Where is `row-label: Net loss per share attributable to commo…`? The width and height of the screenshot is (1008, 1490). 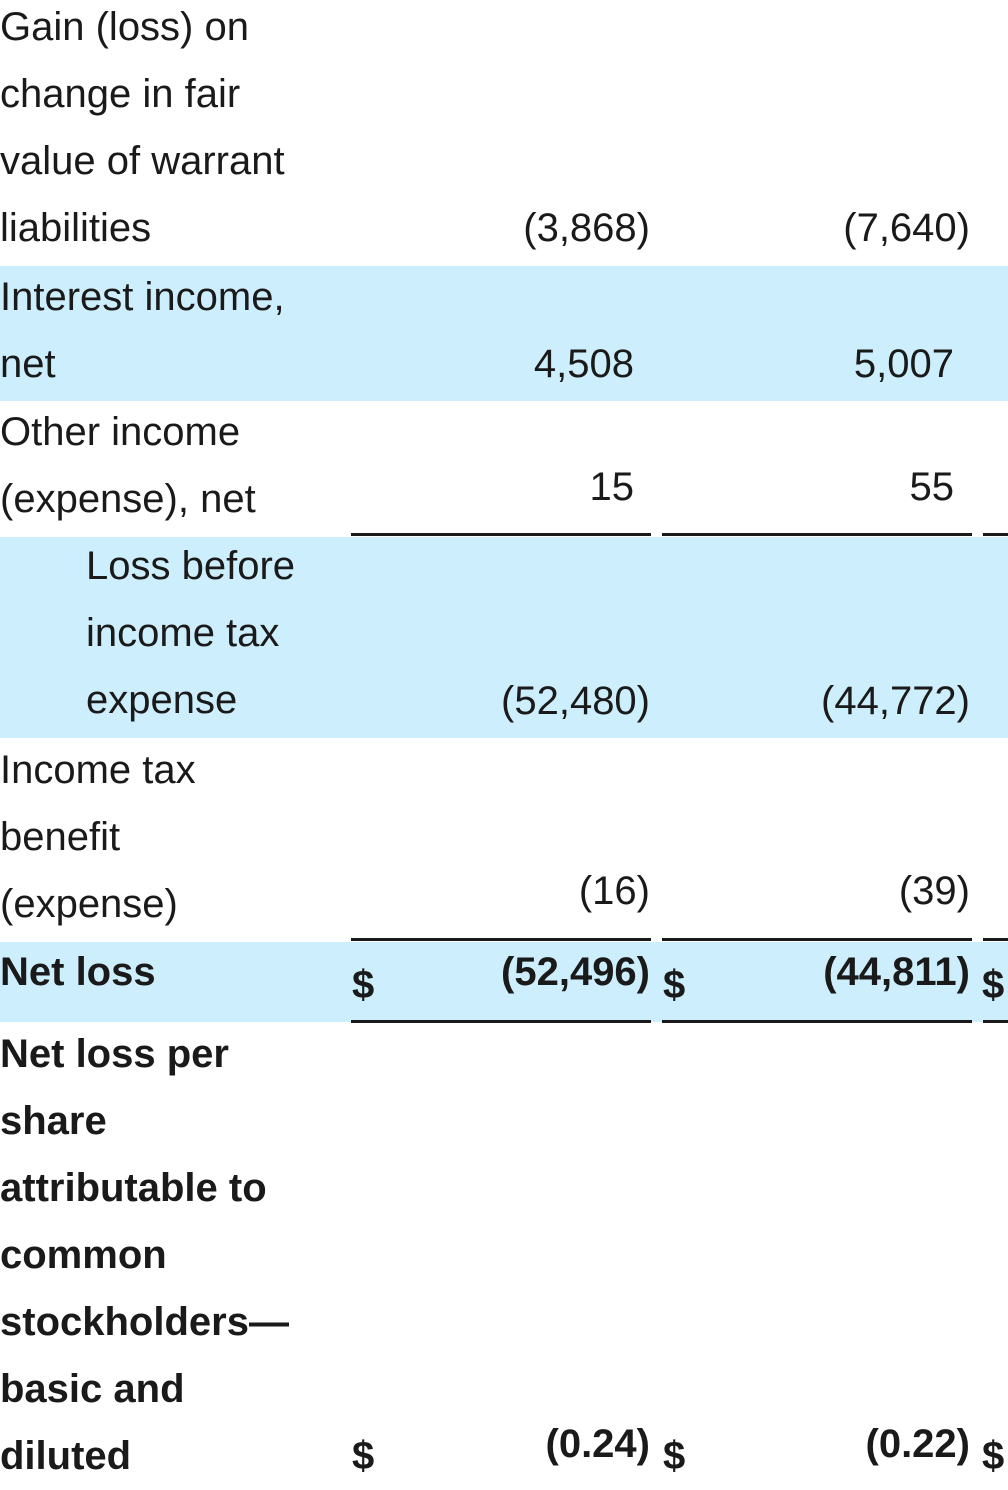 row-label: Net loss per share attributable to commo… is located at coordinates (144, 1255).